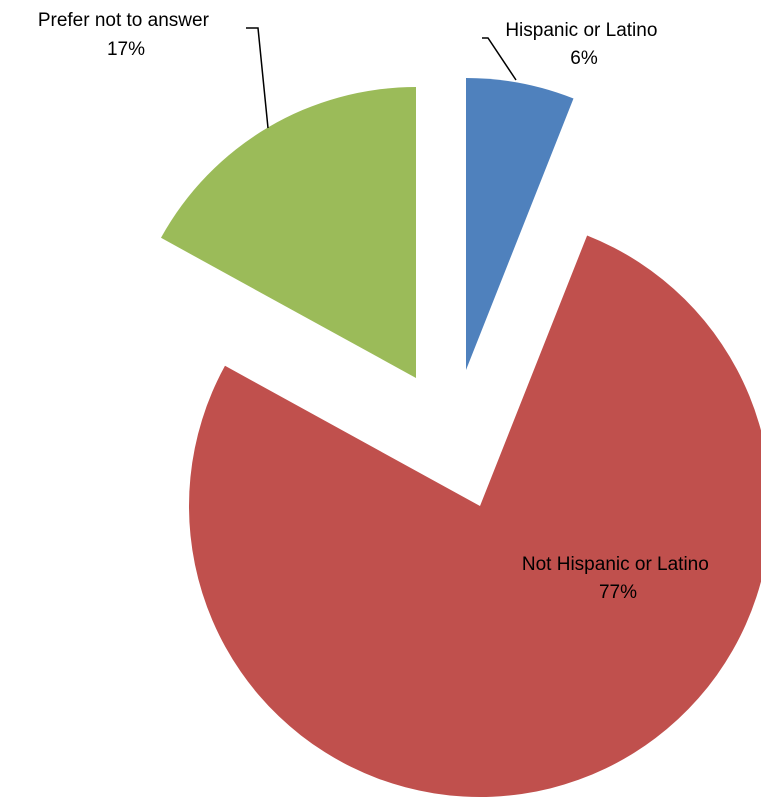 This screenshot has width=761, height=799. What do you see at coordinates (257, 78) in the screenshot?
I see `leader-line-prefer-not` at bounding box center [257, 78].